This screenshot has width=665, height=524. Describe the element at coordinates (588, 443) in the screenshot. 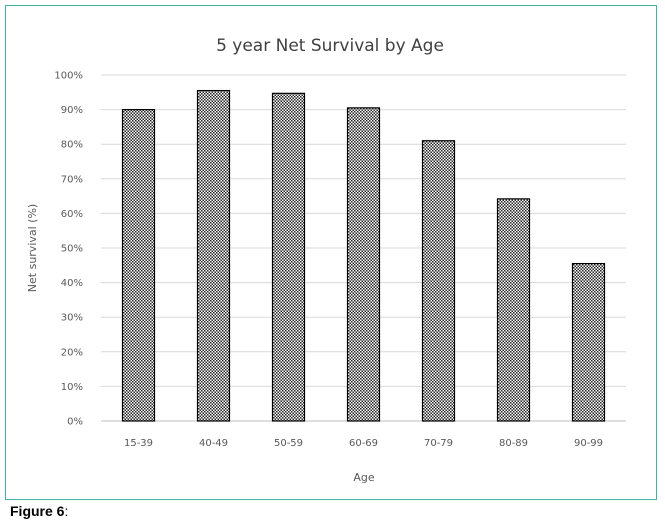

I see `x-tick-label: 90-99` at that location.